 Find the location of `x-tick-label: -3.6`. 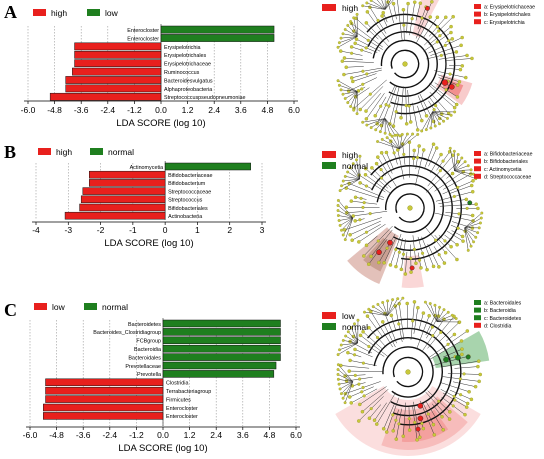

x-tick-label: -3.6 is located at coordinates (83, 435).